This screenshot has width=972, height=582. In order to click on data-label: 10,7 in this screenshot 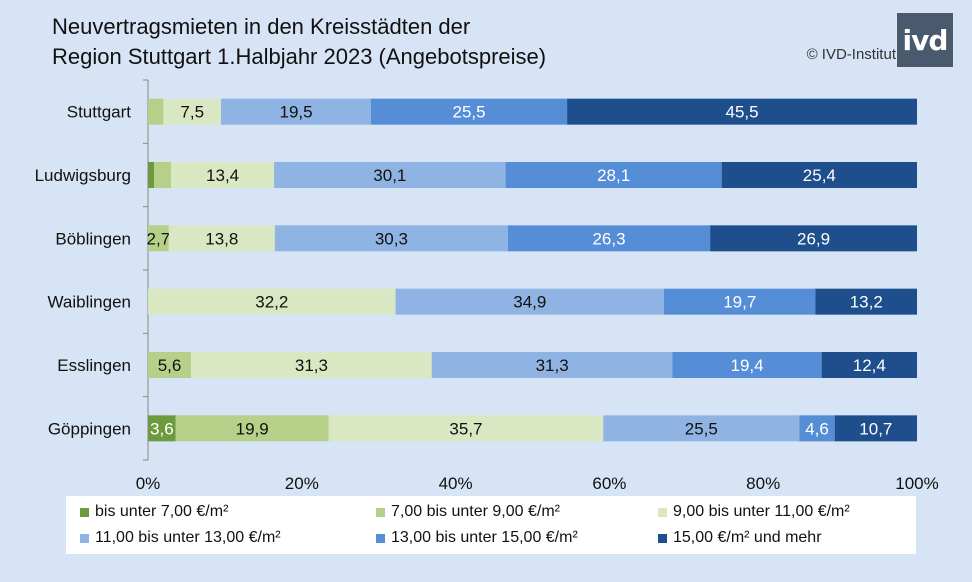, I will do `click(875, 428)`.